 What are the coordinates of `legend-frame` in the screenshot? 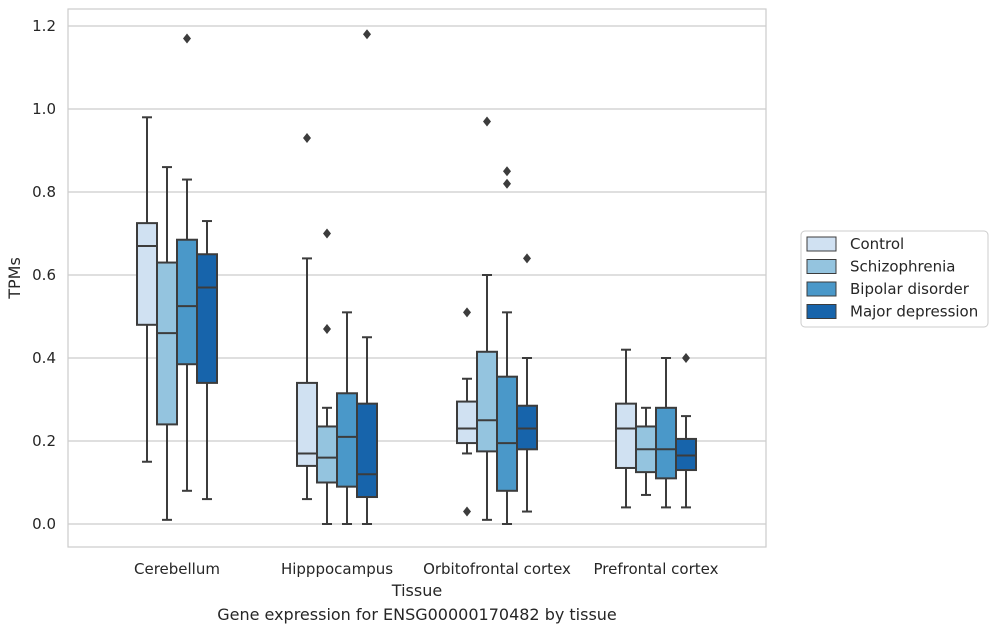 It's located at (894, 279).